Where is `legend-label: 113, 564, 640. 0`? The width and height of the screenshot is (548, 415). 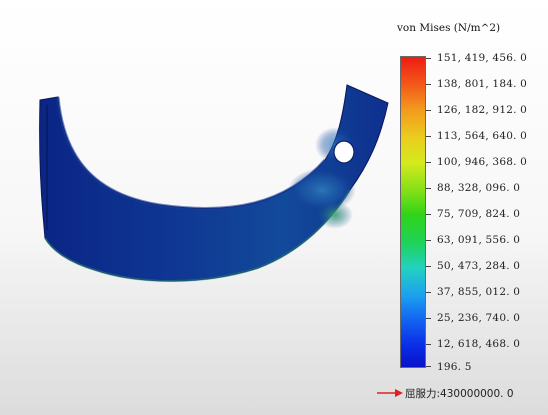 legend-label: 113, 564, 640. 0 is located at coordinates (482, 136).